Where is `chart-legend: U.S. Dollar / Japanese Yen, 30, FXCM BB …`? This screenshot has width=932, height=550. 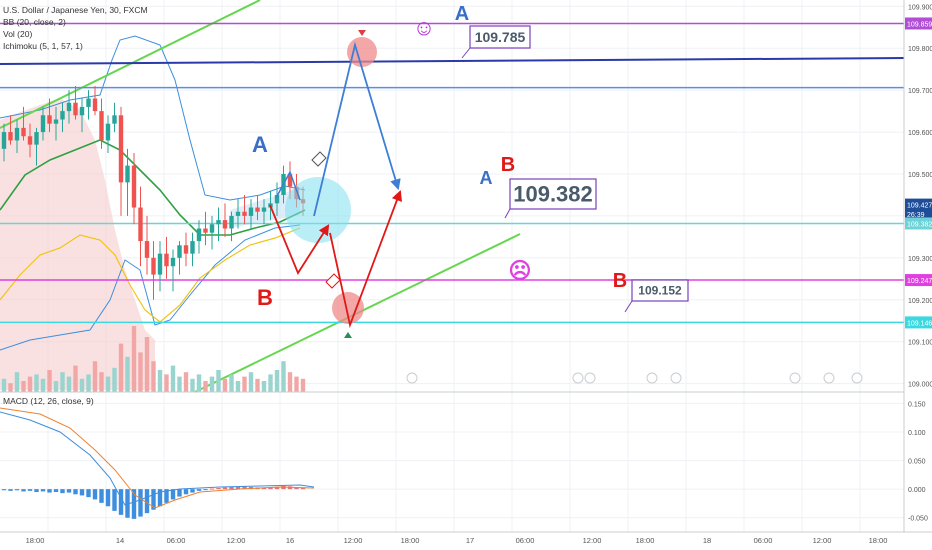 chart-legend: U.S. Dollar / Japanese Yen, 30, FXCM BB … is located at coordinates (75, 28).